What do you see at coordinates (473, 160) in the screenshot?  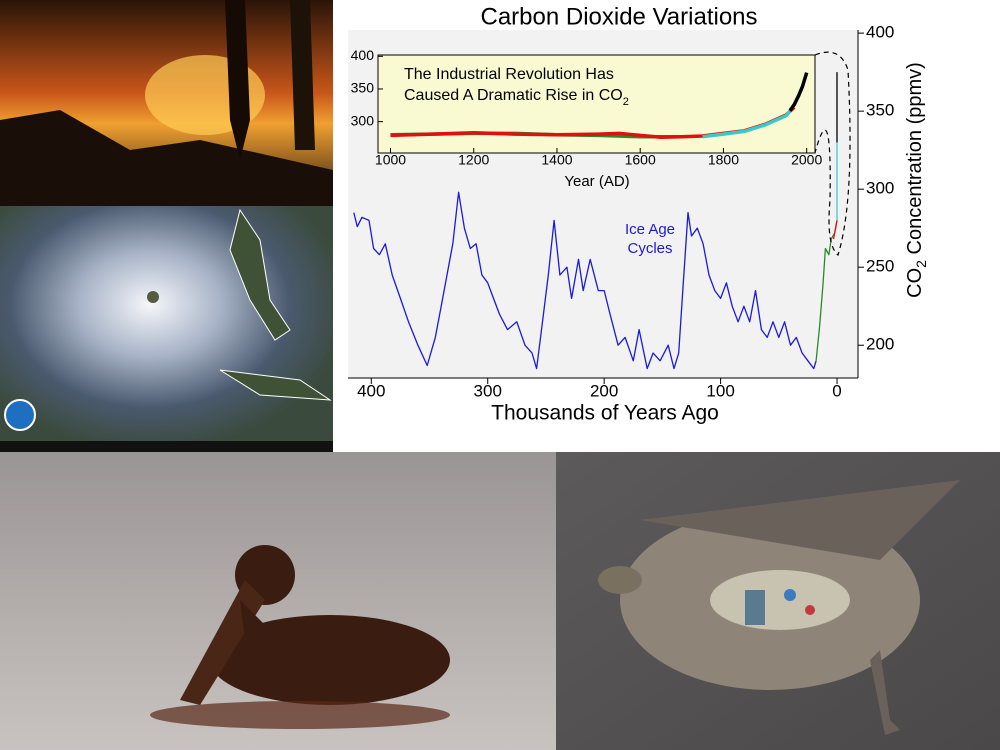 I see `x-tick-label: 1200` at bounding box center [473, 160].